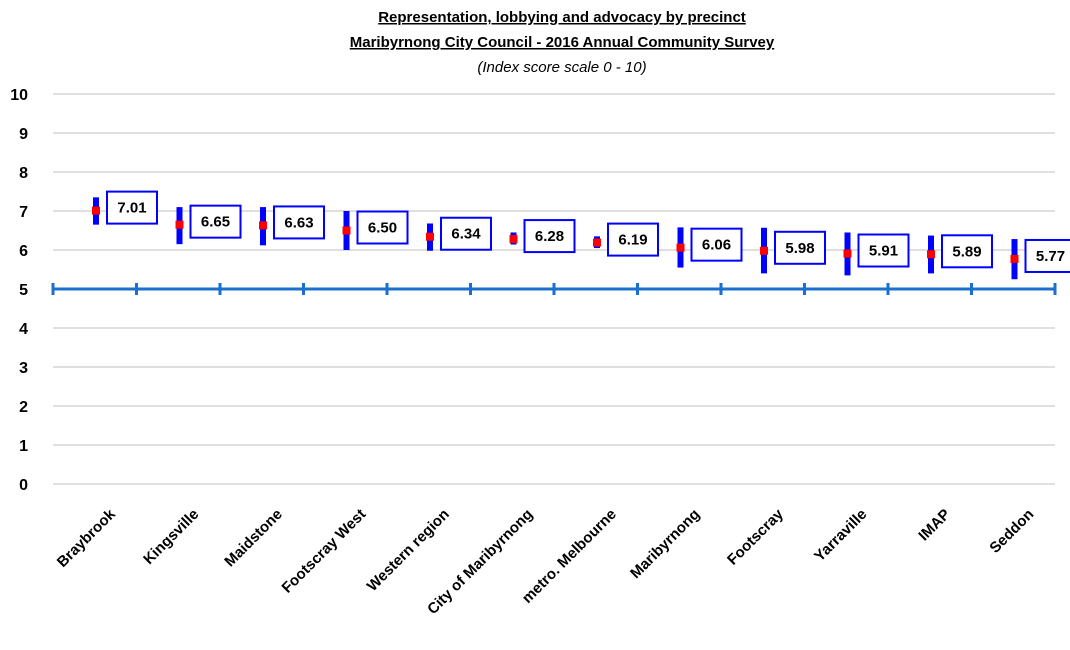 The image size is (1070, 650). I want to click on y-tick-label: 3, so click(23, 368).